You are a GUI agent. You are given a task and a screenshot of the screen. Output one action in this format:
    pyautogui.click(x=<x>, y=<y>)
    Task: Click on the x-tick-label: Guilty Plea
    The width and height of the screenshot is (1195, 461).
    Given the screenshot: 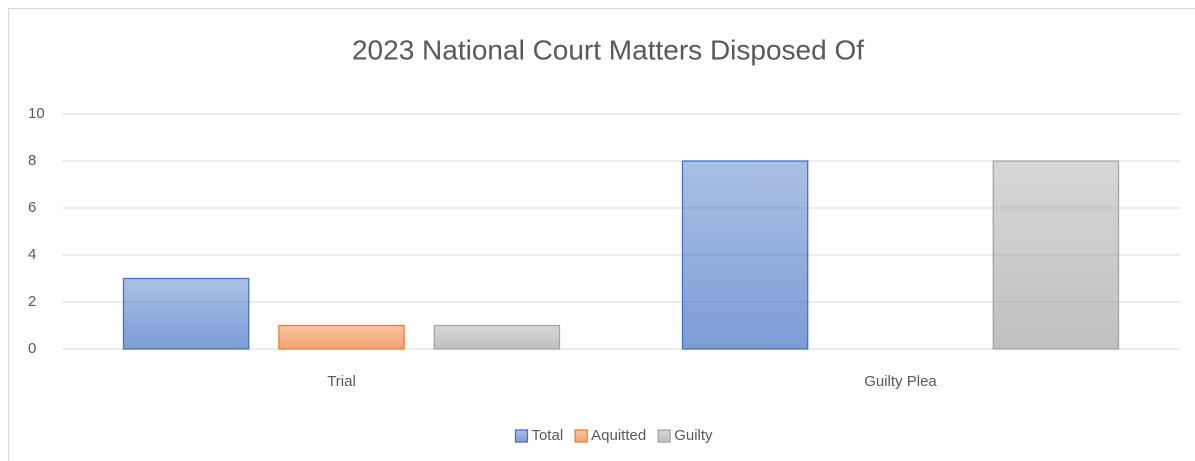 What is the action you would take?
    pyautogui.click(x=900, y=381)
    